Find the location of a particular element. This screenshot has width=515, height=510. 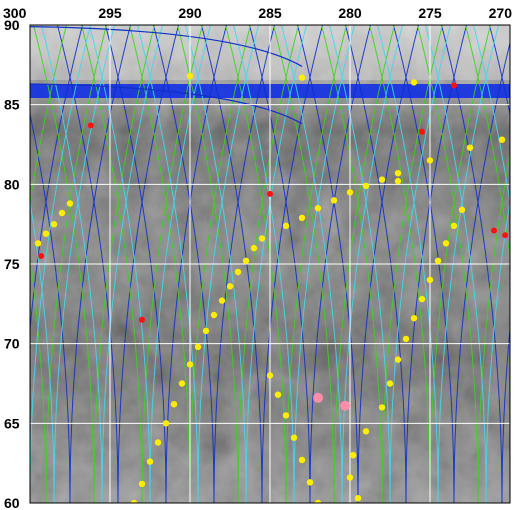

x-tick-label: 290 is located at coordinates (190, 13).